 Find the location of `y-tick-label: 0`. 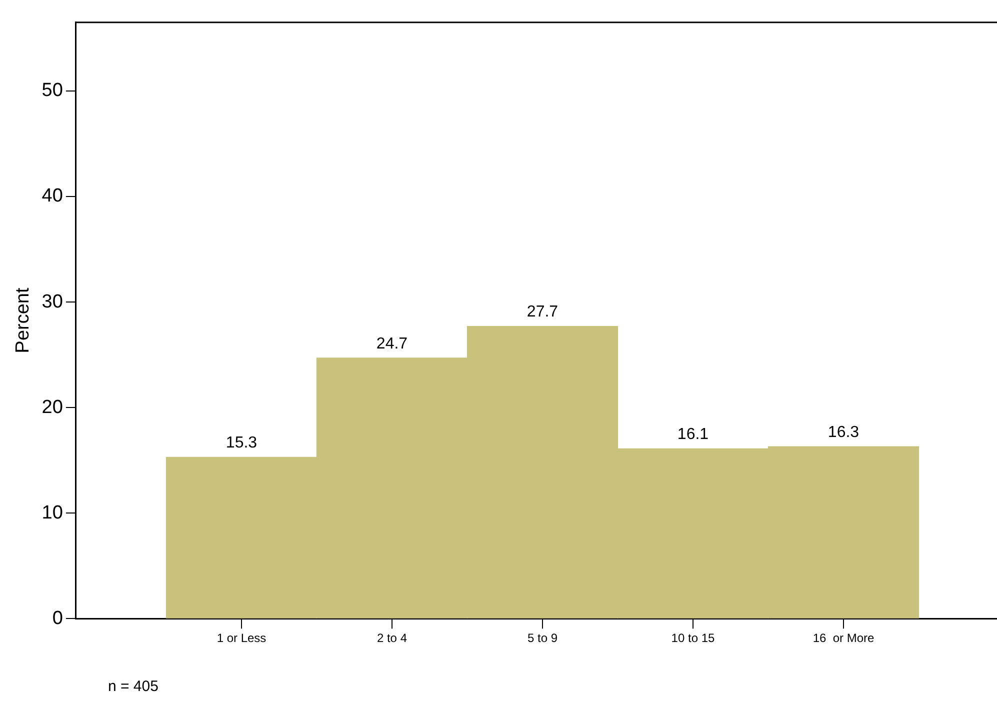

y-tick-label: 0 is located at coordinates (57, 618).